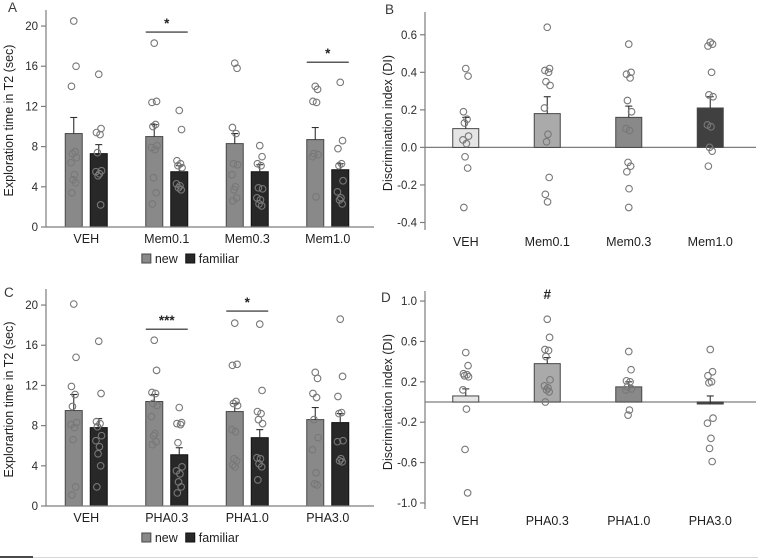  Describe the element at coordinates (407, 423) in the screenshot. I see `y-tick-label: -0.2` at that location.